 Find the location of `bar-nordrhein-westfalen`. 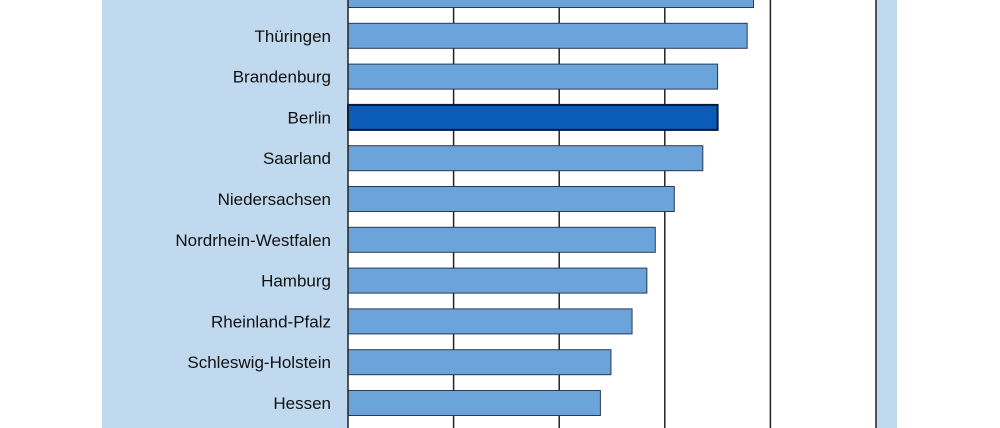

bar-nordrhein-westfalen is located at coordinates (501, 239).